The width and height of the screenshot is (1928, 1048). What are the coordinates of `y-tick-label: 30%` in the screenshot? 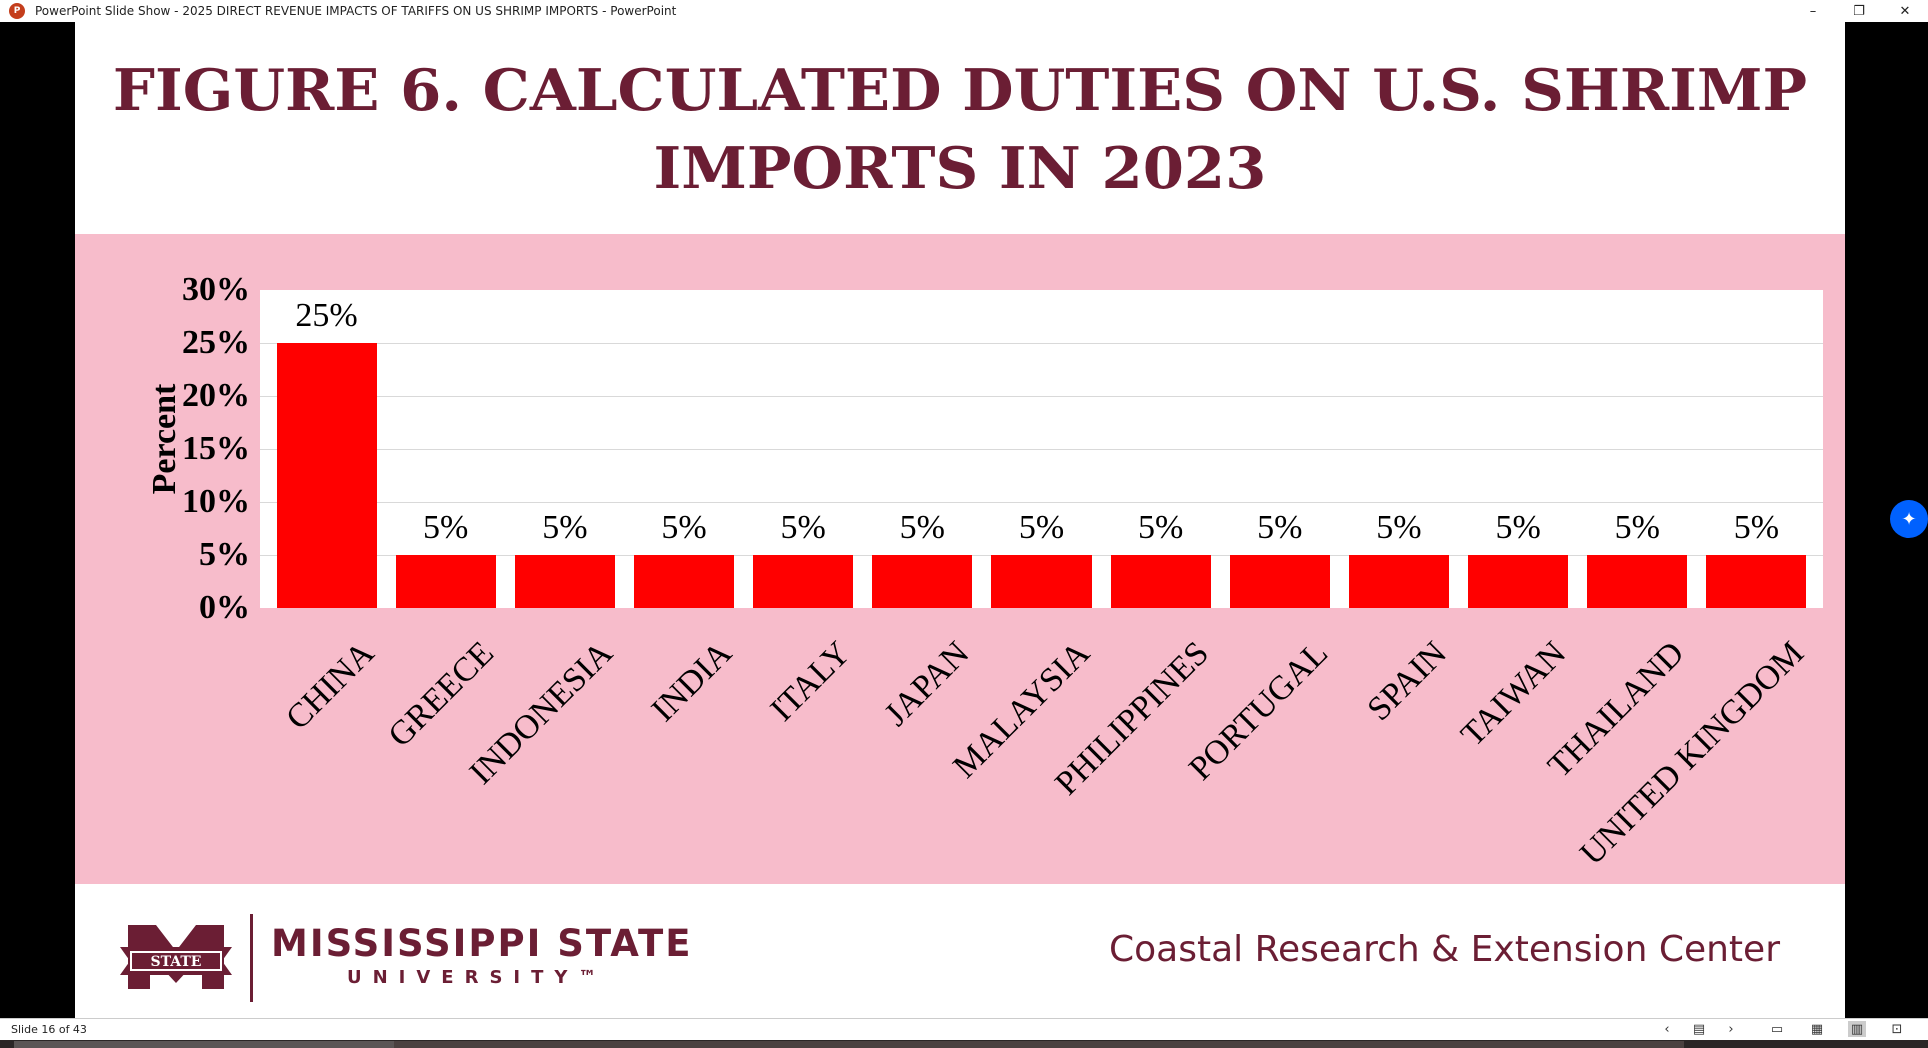 It's located at (216, 289).